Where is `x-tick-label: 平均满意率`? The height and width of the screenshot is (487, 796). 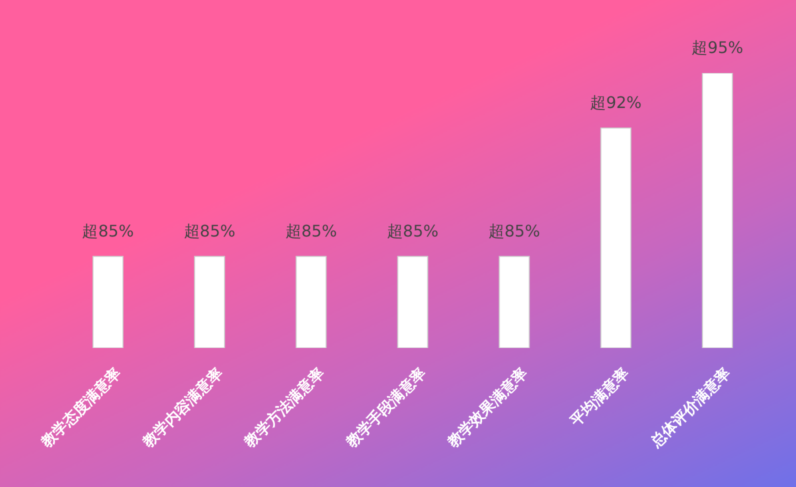
x-tick-label: 平均满意率 is located at coordinates (599, 397).